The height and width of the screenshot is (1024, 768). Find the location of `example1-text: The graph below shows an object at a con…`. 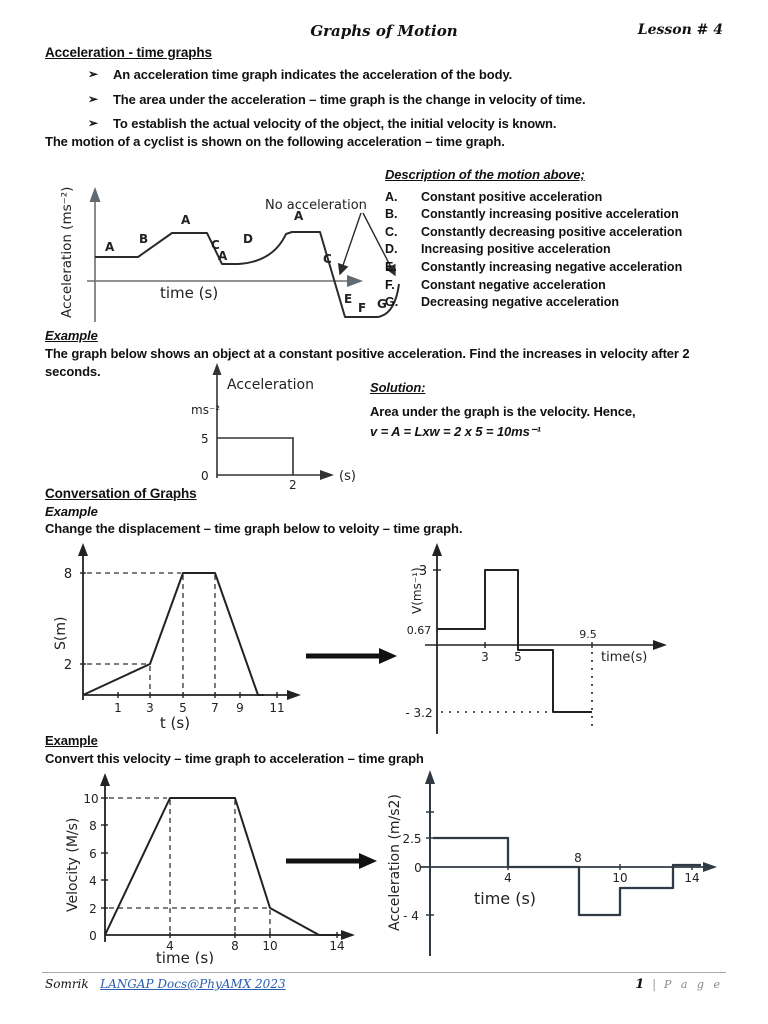

example1-text: The graph below shows an object at a con… is located at coordinates (367, 362).